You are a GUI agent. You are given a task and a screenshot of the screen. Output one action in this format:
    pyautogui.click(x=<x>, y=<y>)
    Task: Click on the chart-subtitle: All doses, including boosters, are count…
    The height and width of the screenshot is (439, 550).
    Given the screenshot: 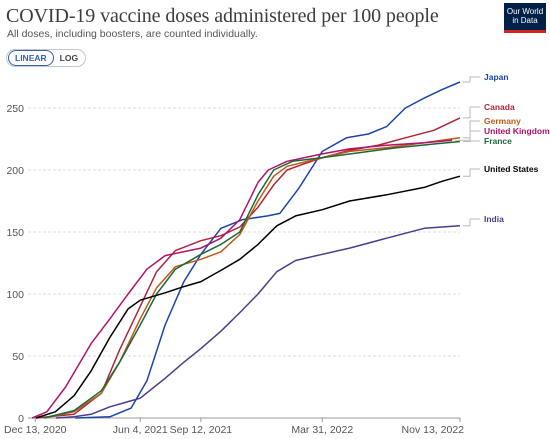 What is the action you would take?
    pyautogui.click(x=132, y=34)
    